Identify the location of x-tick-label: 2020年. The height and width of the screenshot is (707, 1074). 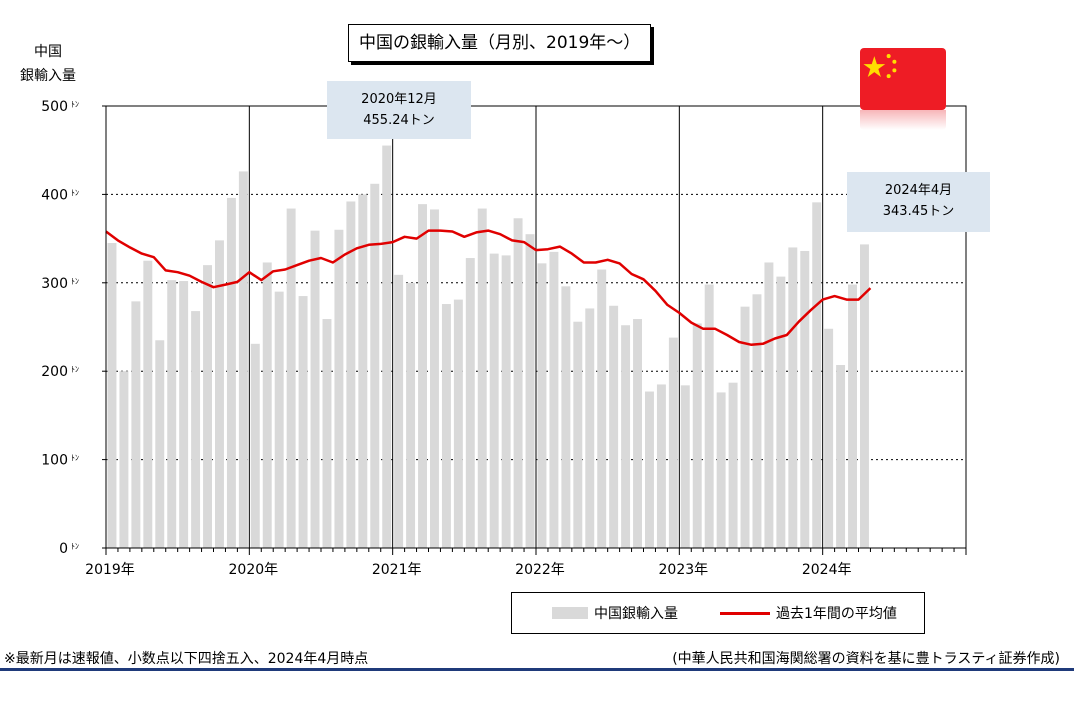
(254, 570).